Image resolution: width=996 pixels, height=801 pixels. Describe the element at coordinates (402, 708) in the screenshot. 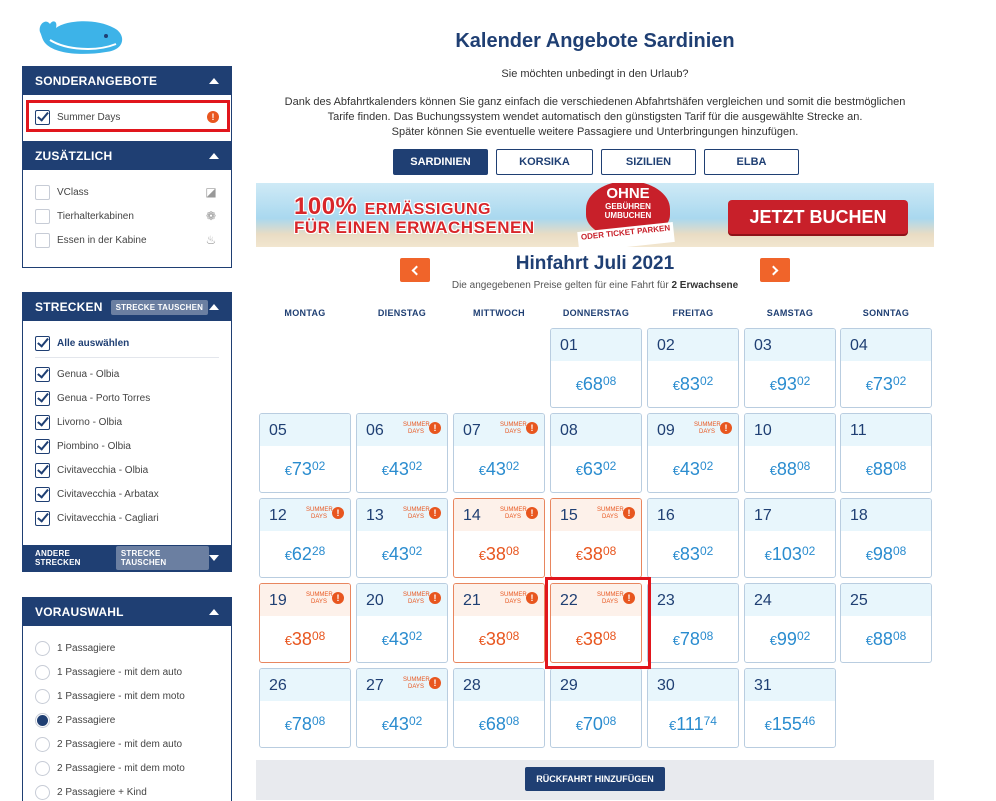

I see `calendar-day: 27 SUMMER DAYS! €4302` at that location.